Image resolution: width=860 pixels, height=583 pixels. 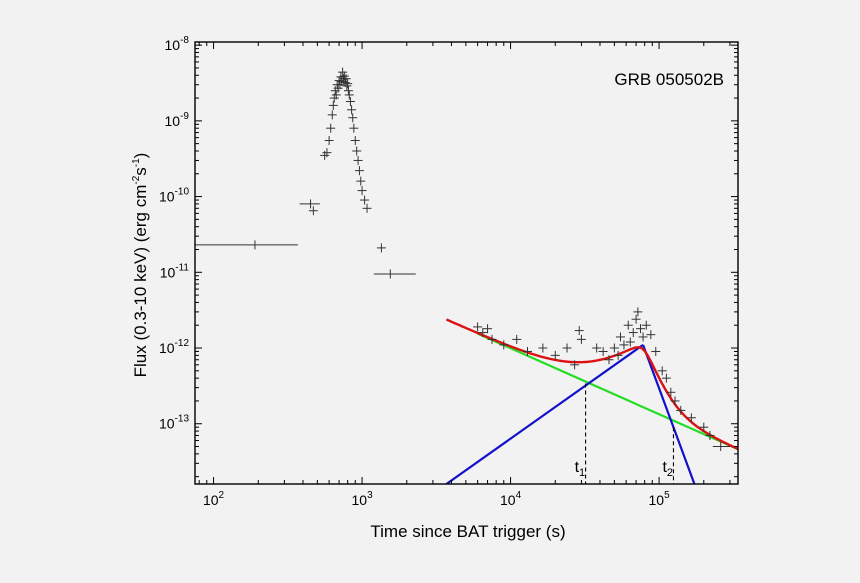 I want to click on y-axis-title: Flux (0.3-10 keV) (erg cm-2s-1), so click(x=140, y=265).